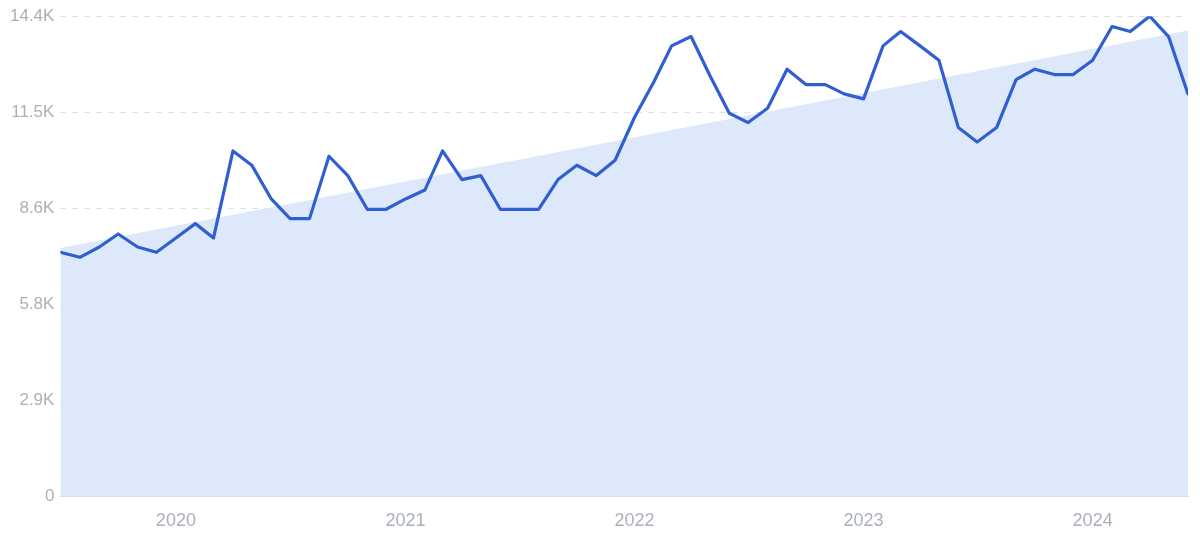 Image resolution: width=1200 pixels, height=554 pixels. I want to click on x-tick-label: 2024, so click(1092, 520).